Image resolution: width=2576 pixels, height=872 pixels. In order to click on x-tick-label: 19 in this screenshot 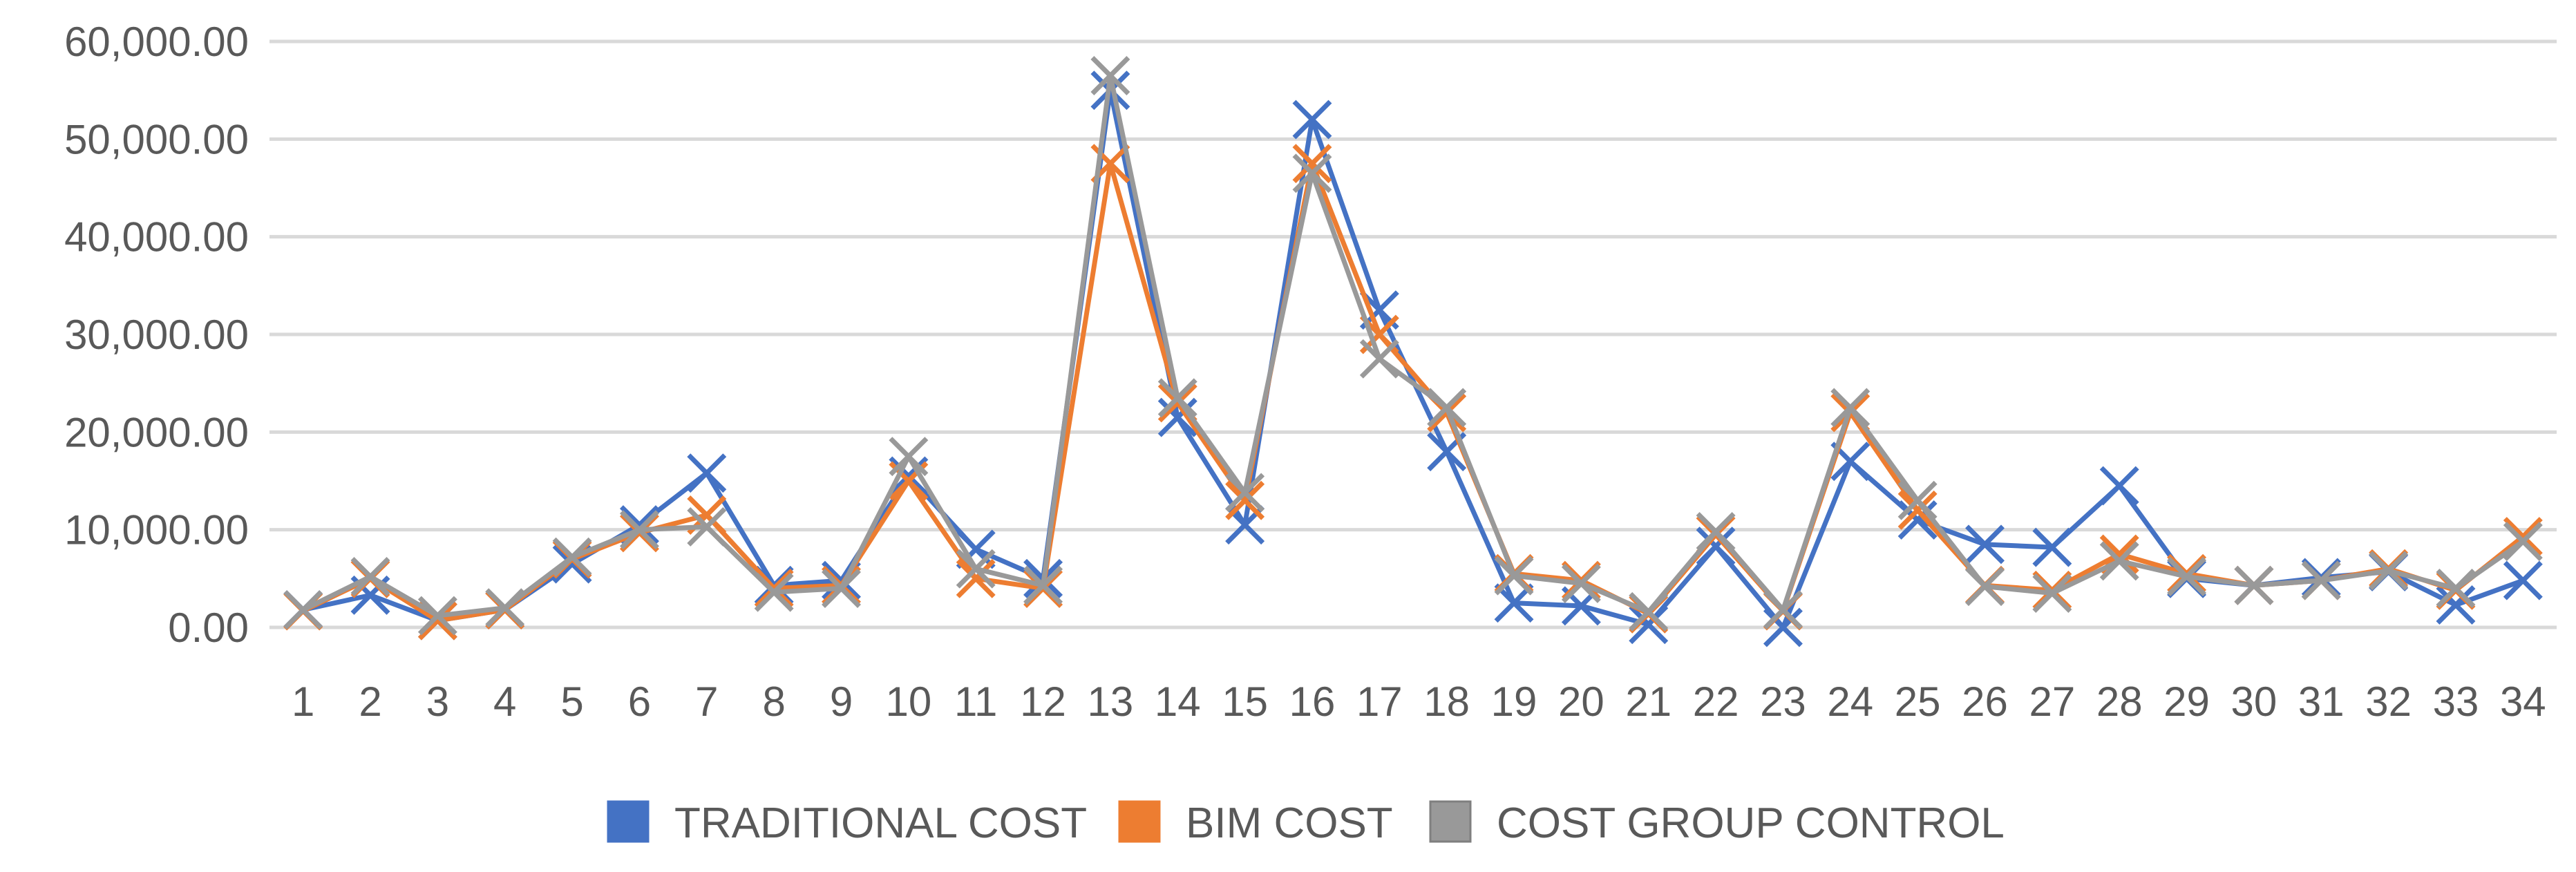, I will do `click(1514, 702)`.